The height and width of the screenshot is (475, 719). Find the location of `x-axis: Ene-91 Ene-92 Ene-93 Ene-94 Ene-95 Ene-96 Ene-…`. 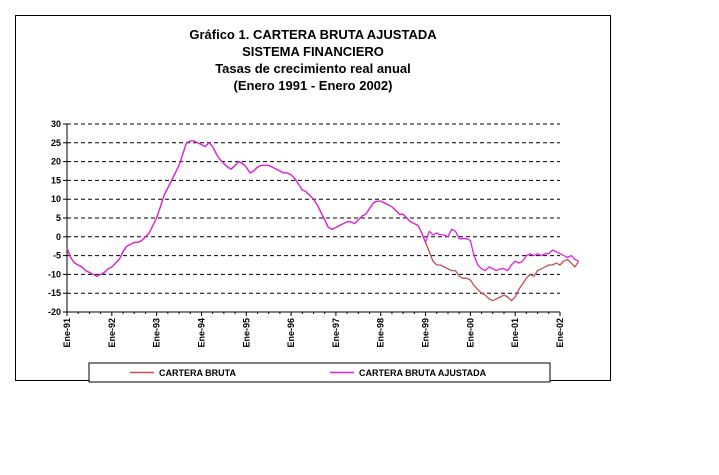

x-axis: Ene-91 Ene-92 Ene-93 Ene-94 Ene-95 Ene-96 Ene-… is located at coordinates (313, 329).